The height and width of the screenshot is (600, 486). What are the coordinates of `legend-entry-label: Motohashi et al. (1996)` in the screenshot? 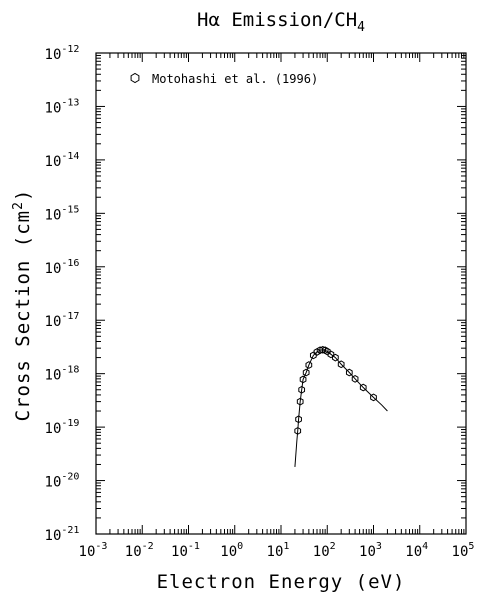 It's located at (235, 79).